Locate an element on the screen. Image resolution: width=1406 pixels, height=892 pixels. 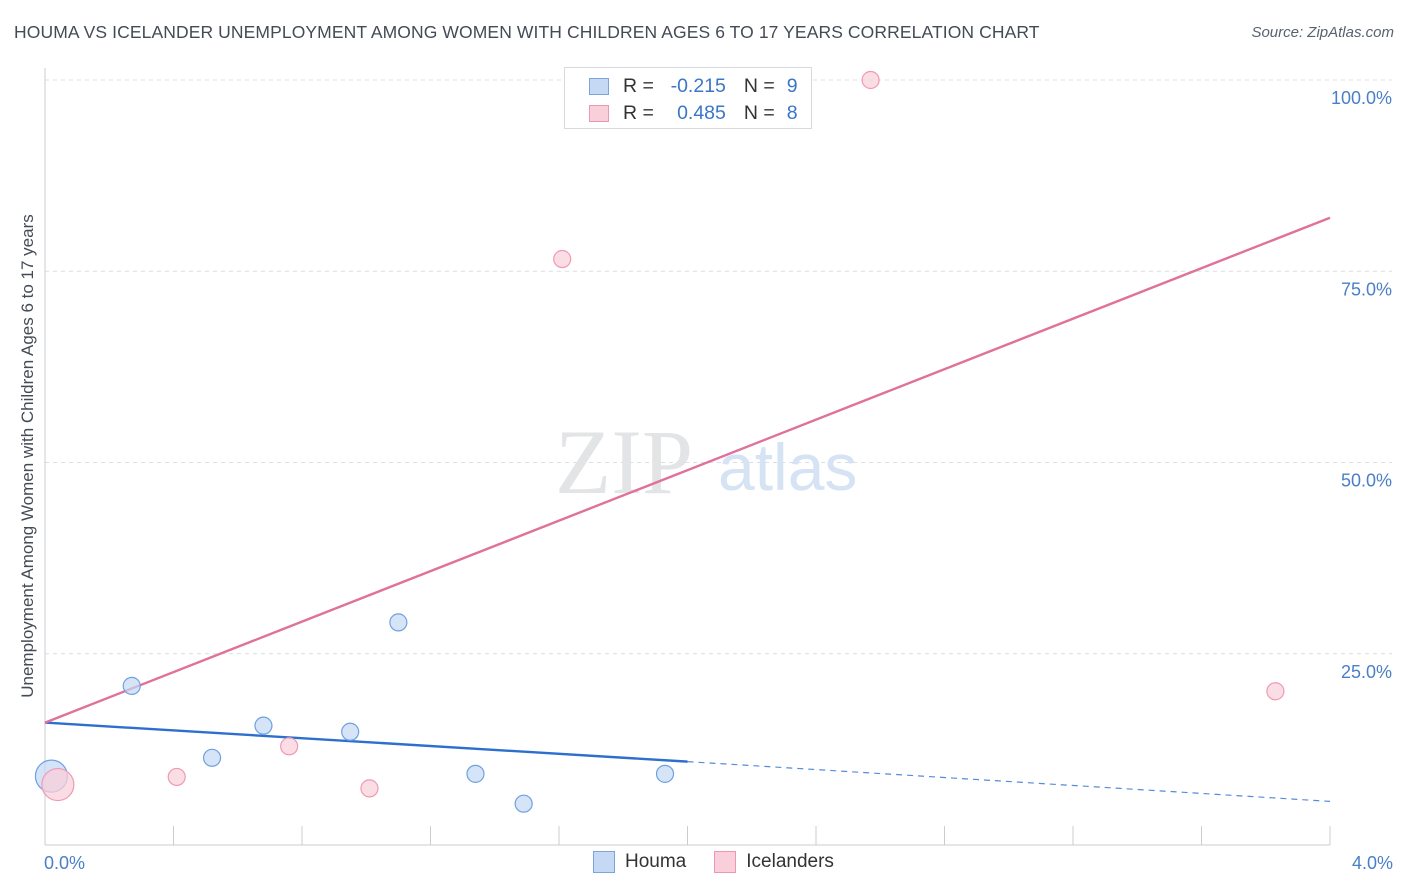
houma-swatch-icon is located at coordinates (599, 86).